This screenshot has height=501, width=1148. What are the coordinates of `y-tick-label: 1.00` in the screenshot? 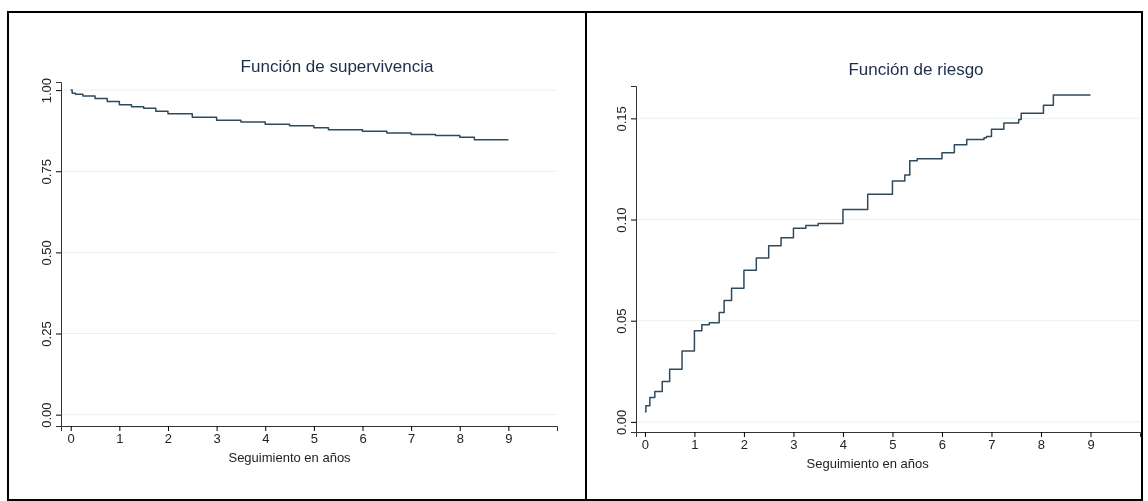 It's located at (46, 90).